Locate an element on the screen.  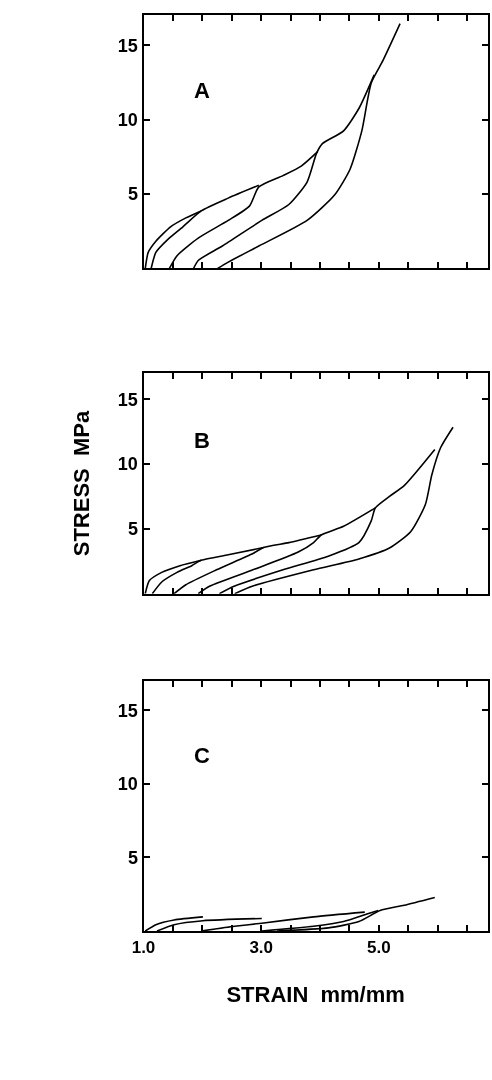
x-tick-label: 1.0 is located at coordinates (143, 948).